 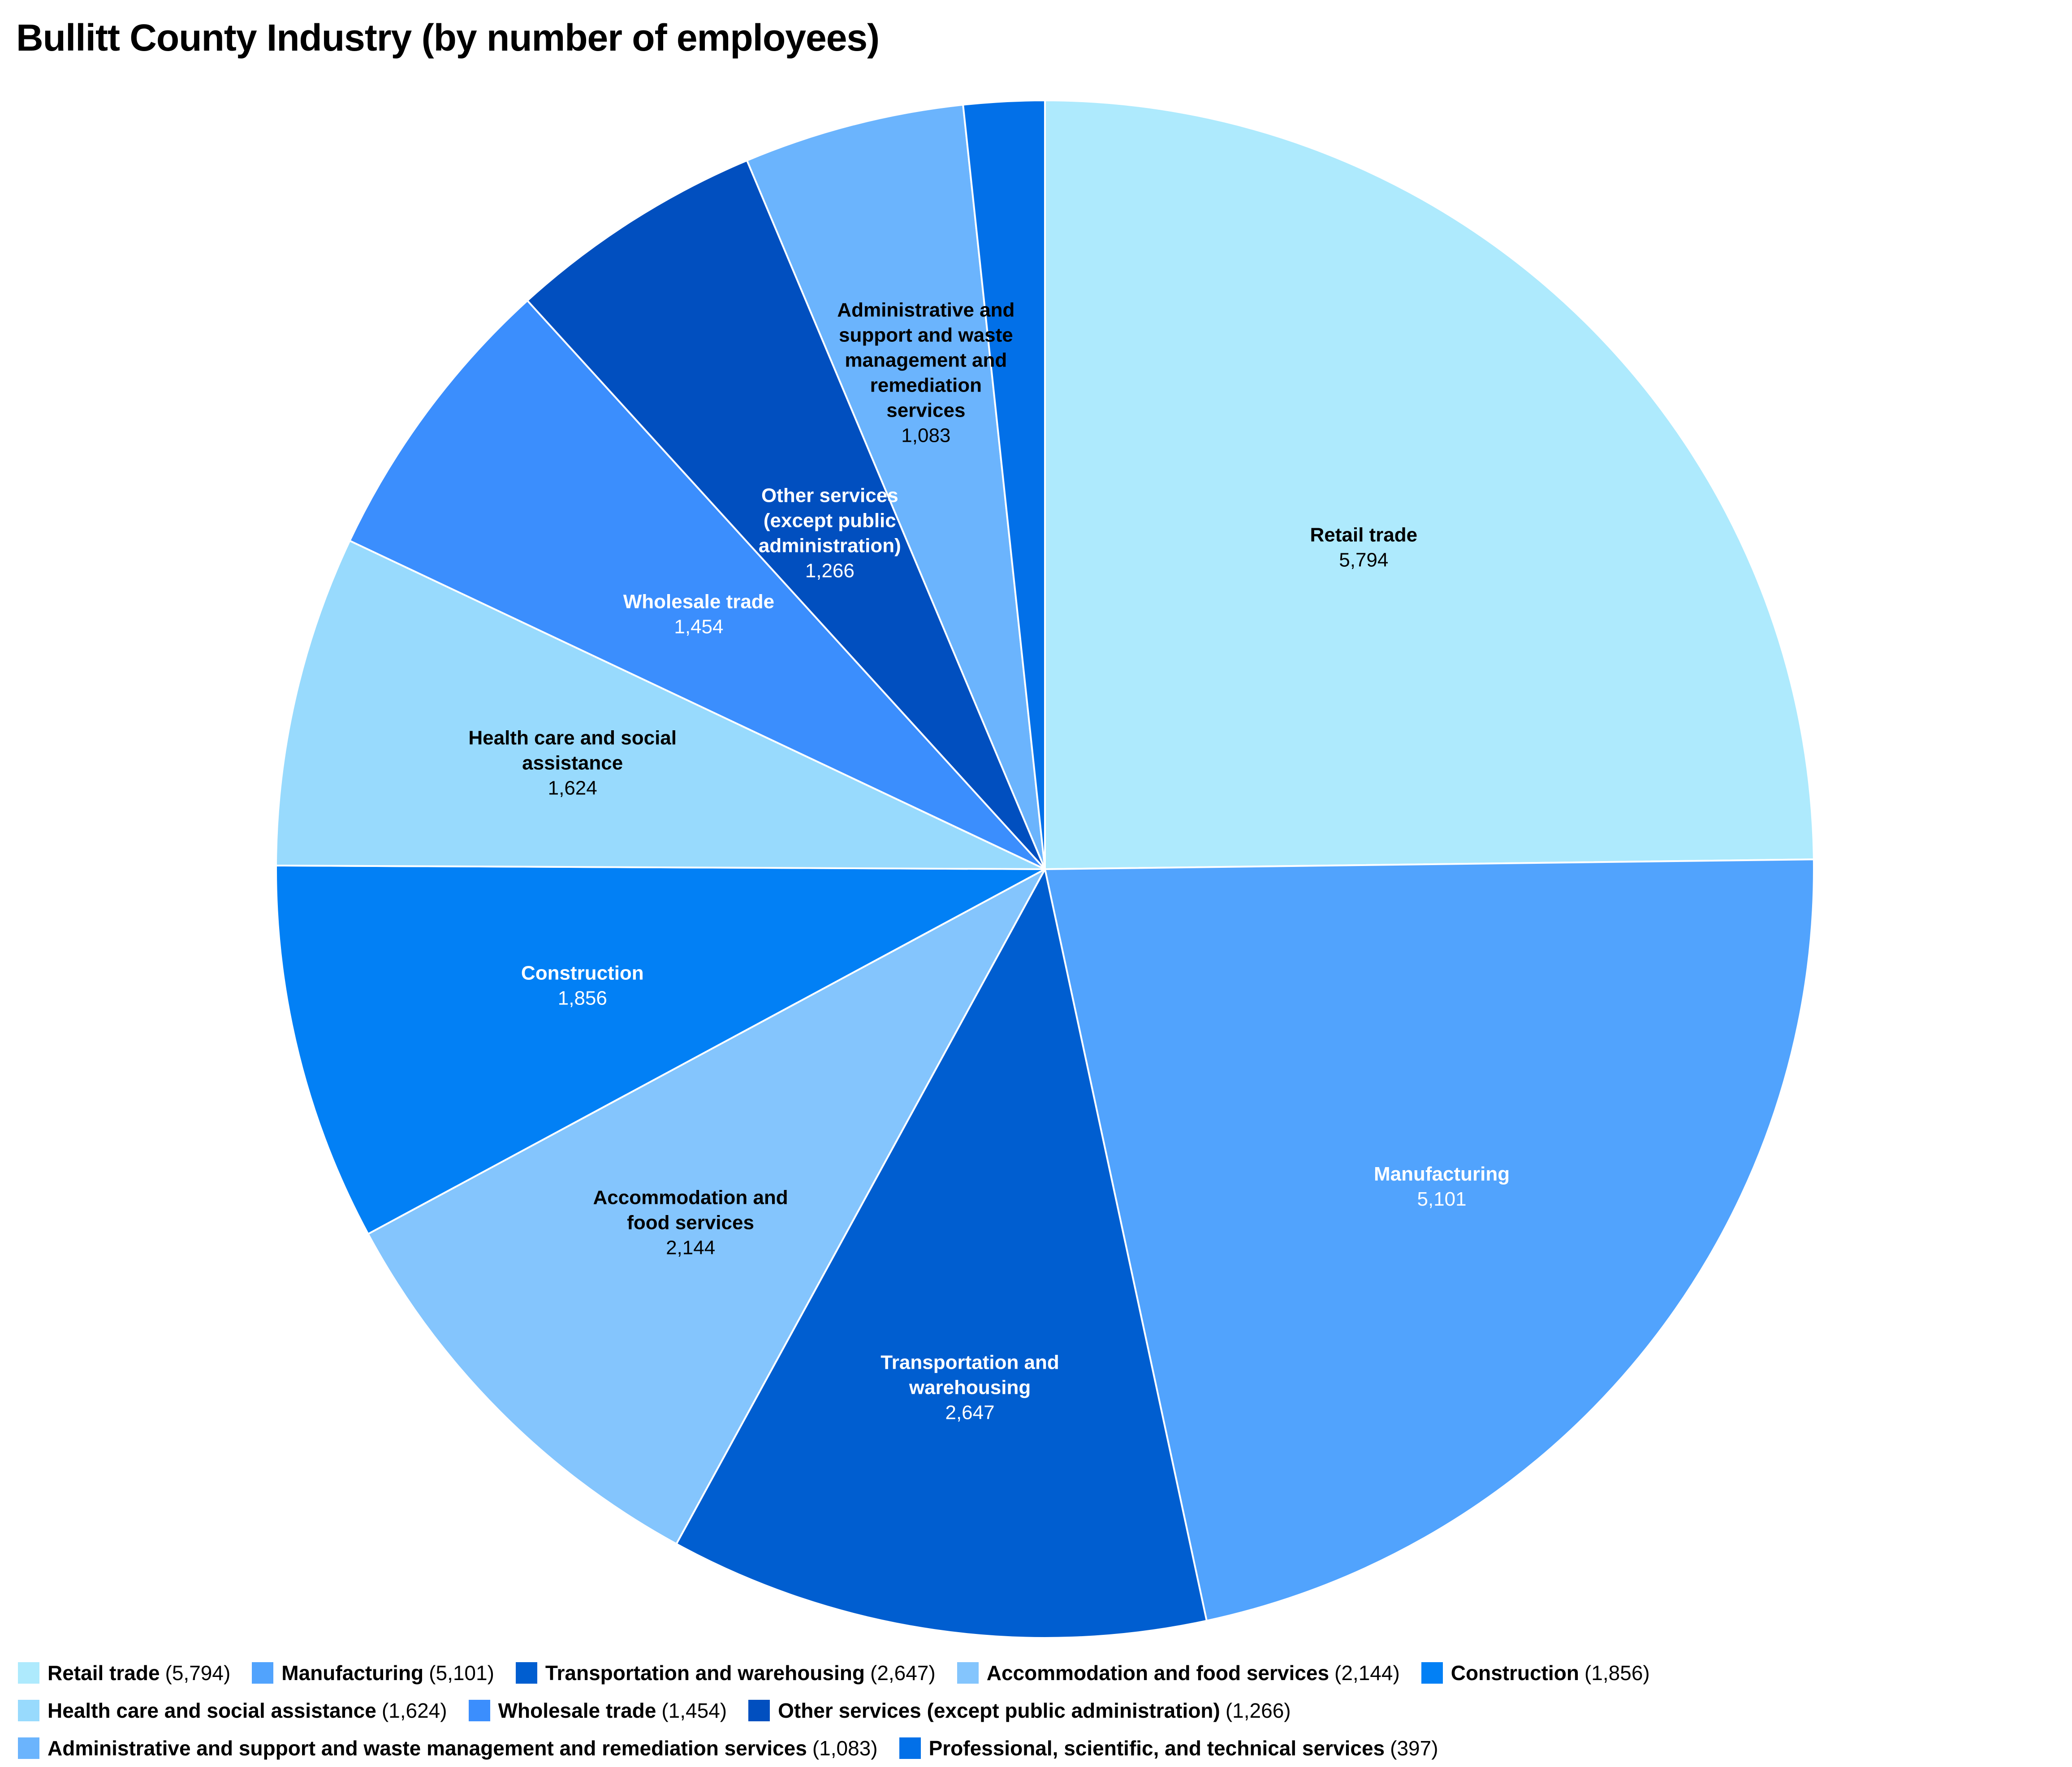 I want to click on pie-slice-wholesale-trade, so click(x=697, y=584).